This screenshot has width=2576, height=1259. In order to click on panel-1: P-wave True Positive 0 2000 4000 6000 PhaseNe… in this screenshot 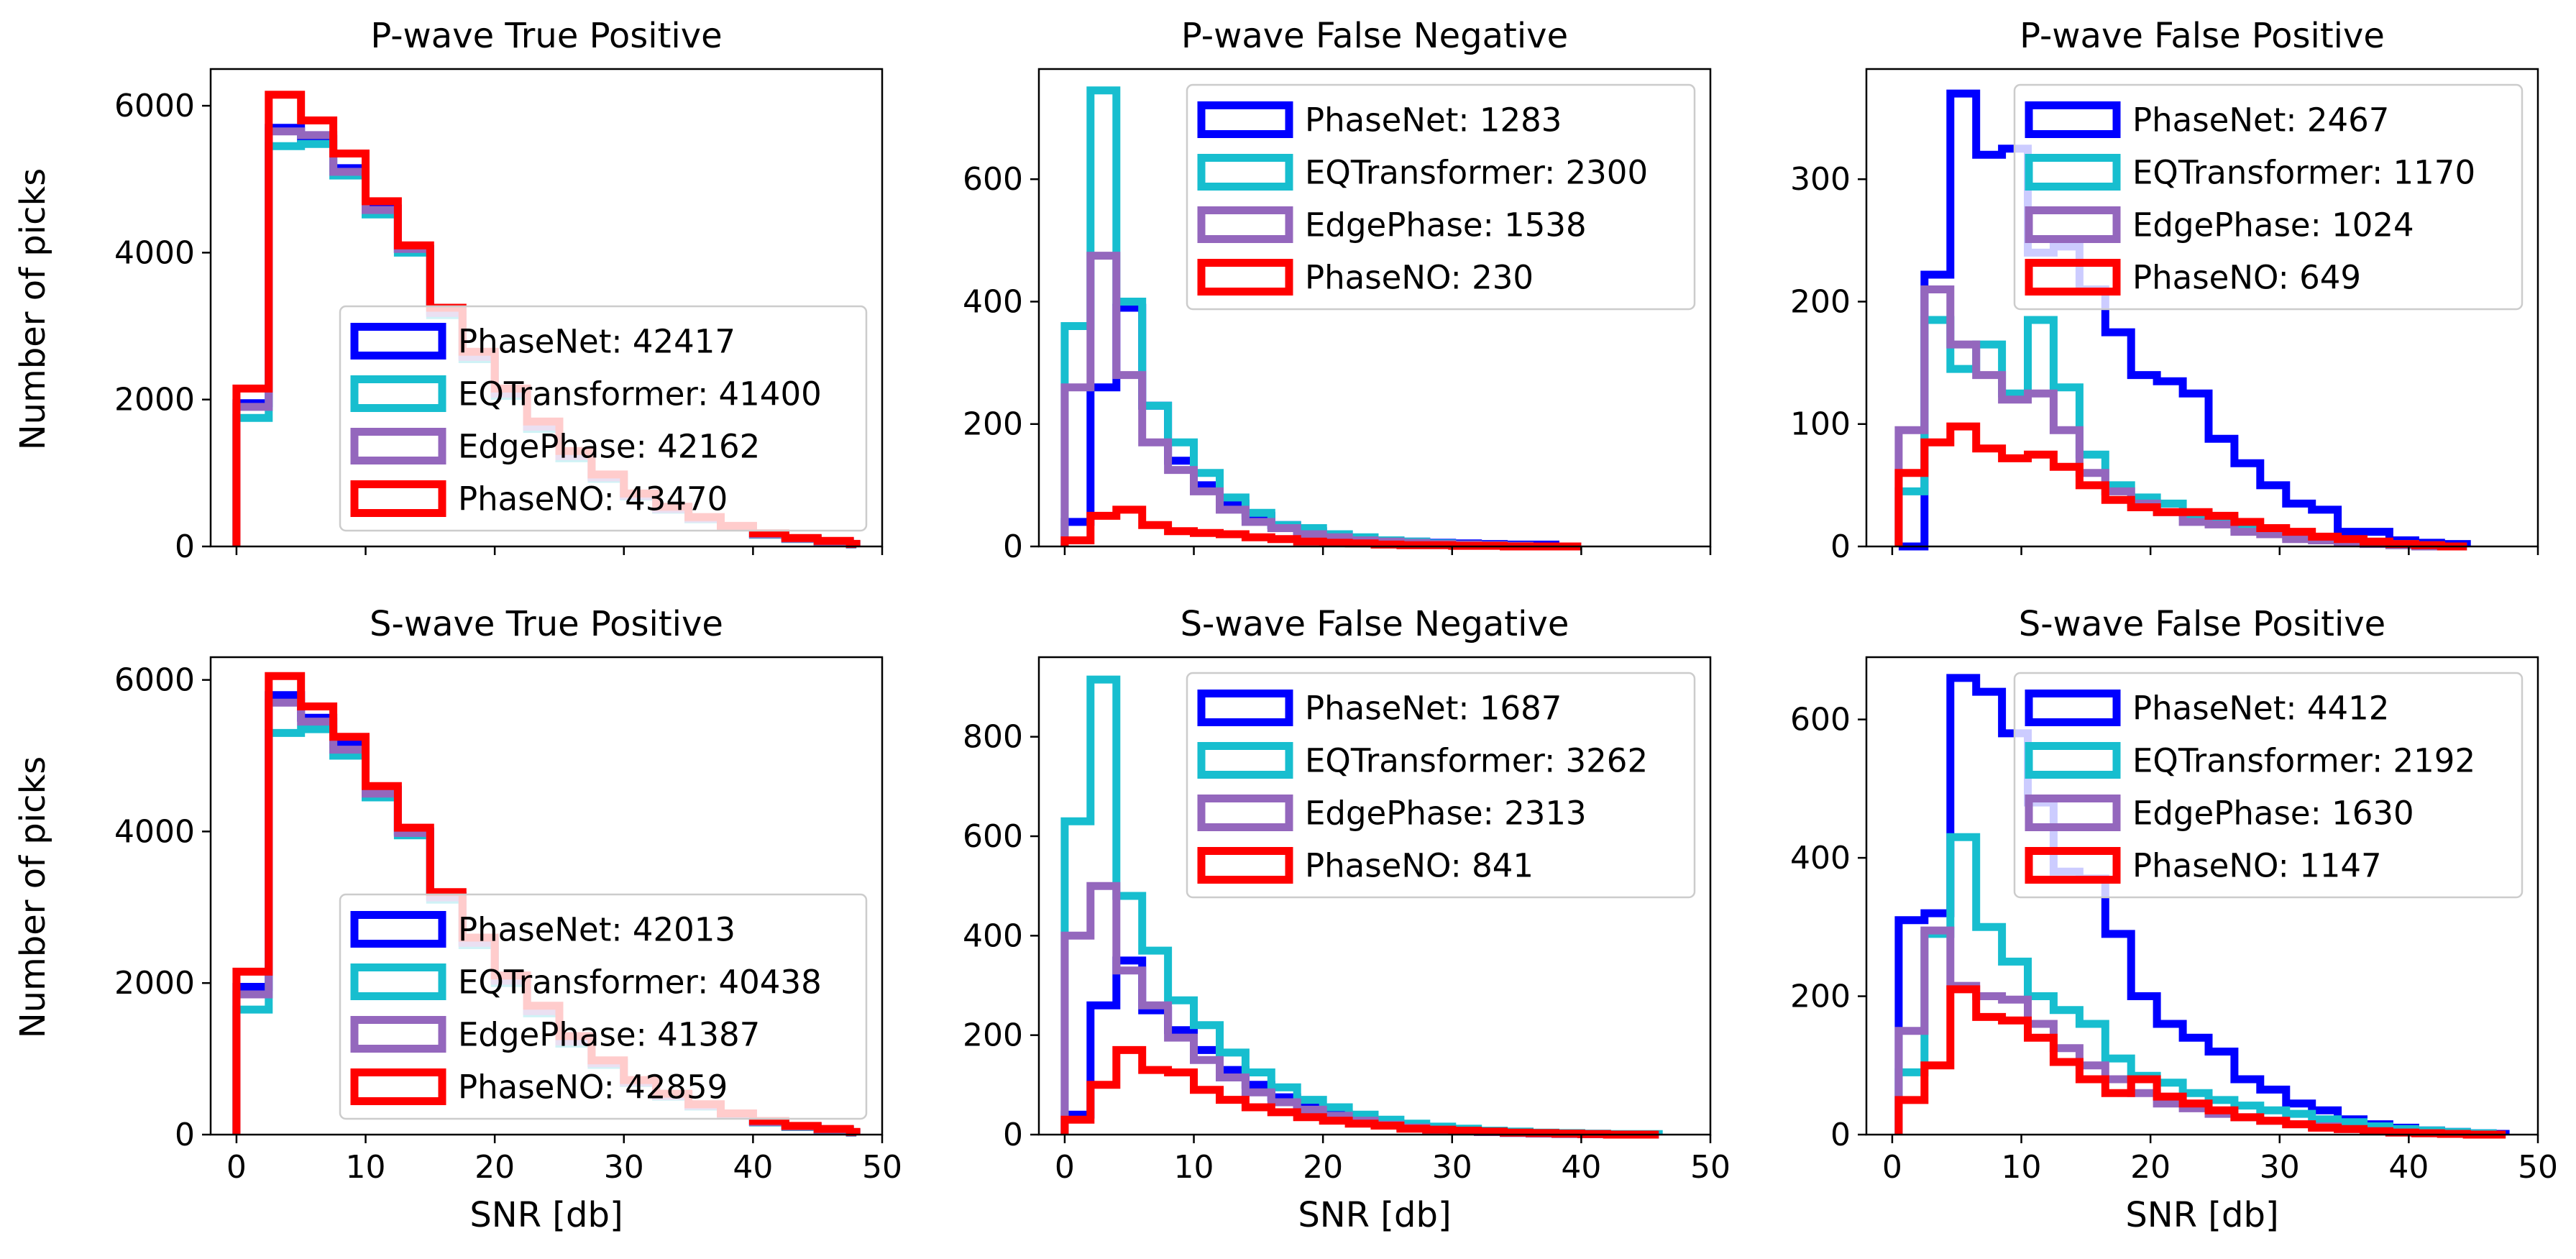, I will do `click(499, 291)`.